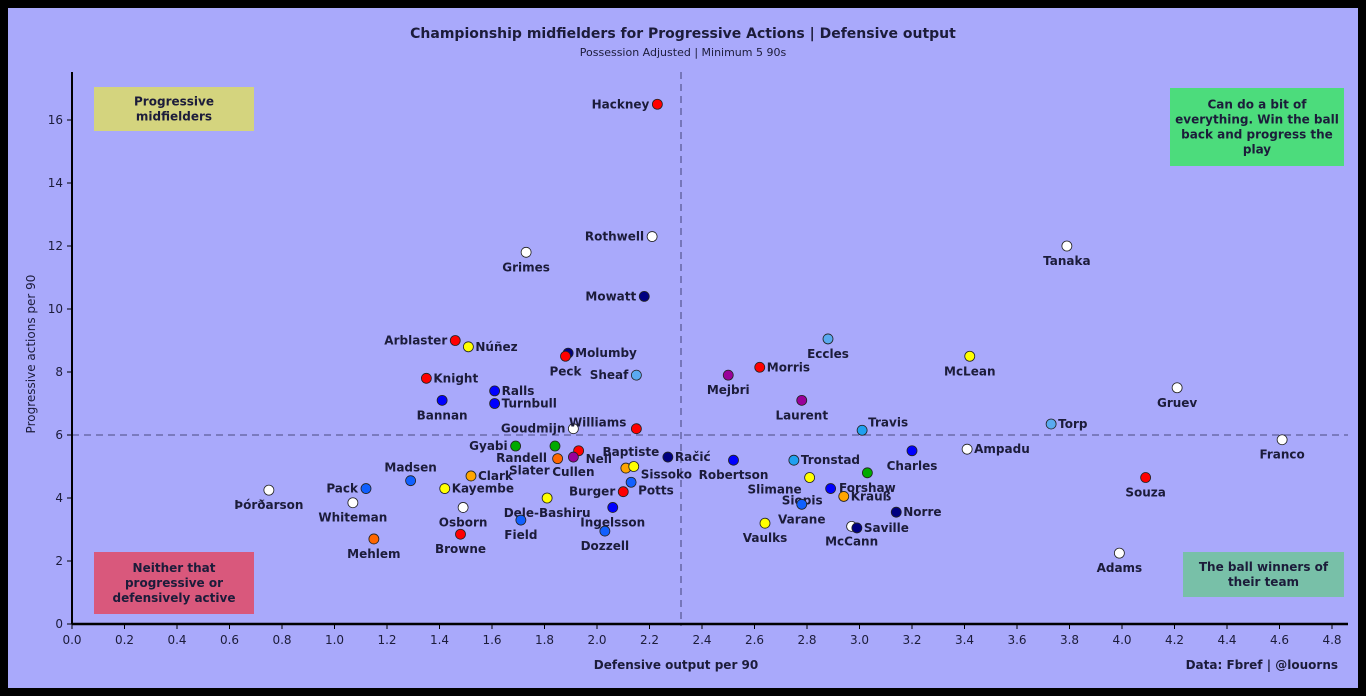 This screenshot has height=696, width=1366. Describe the element at coordinates (1073, 424) in the screenshot. I see `point-label: Torp` at that location.